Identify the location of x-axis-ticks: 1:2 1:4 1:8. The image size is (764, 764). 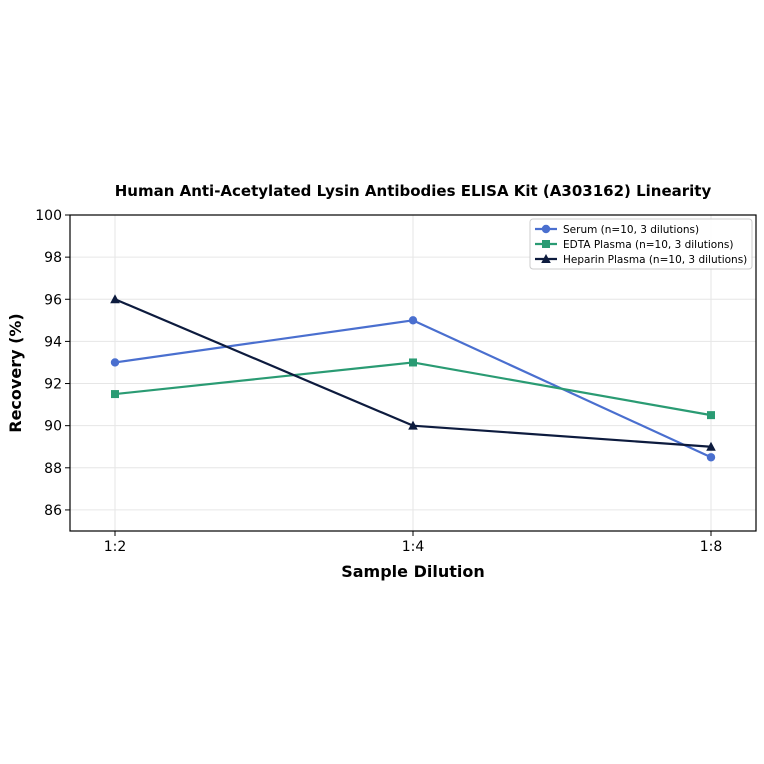
(413, 543).